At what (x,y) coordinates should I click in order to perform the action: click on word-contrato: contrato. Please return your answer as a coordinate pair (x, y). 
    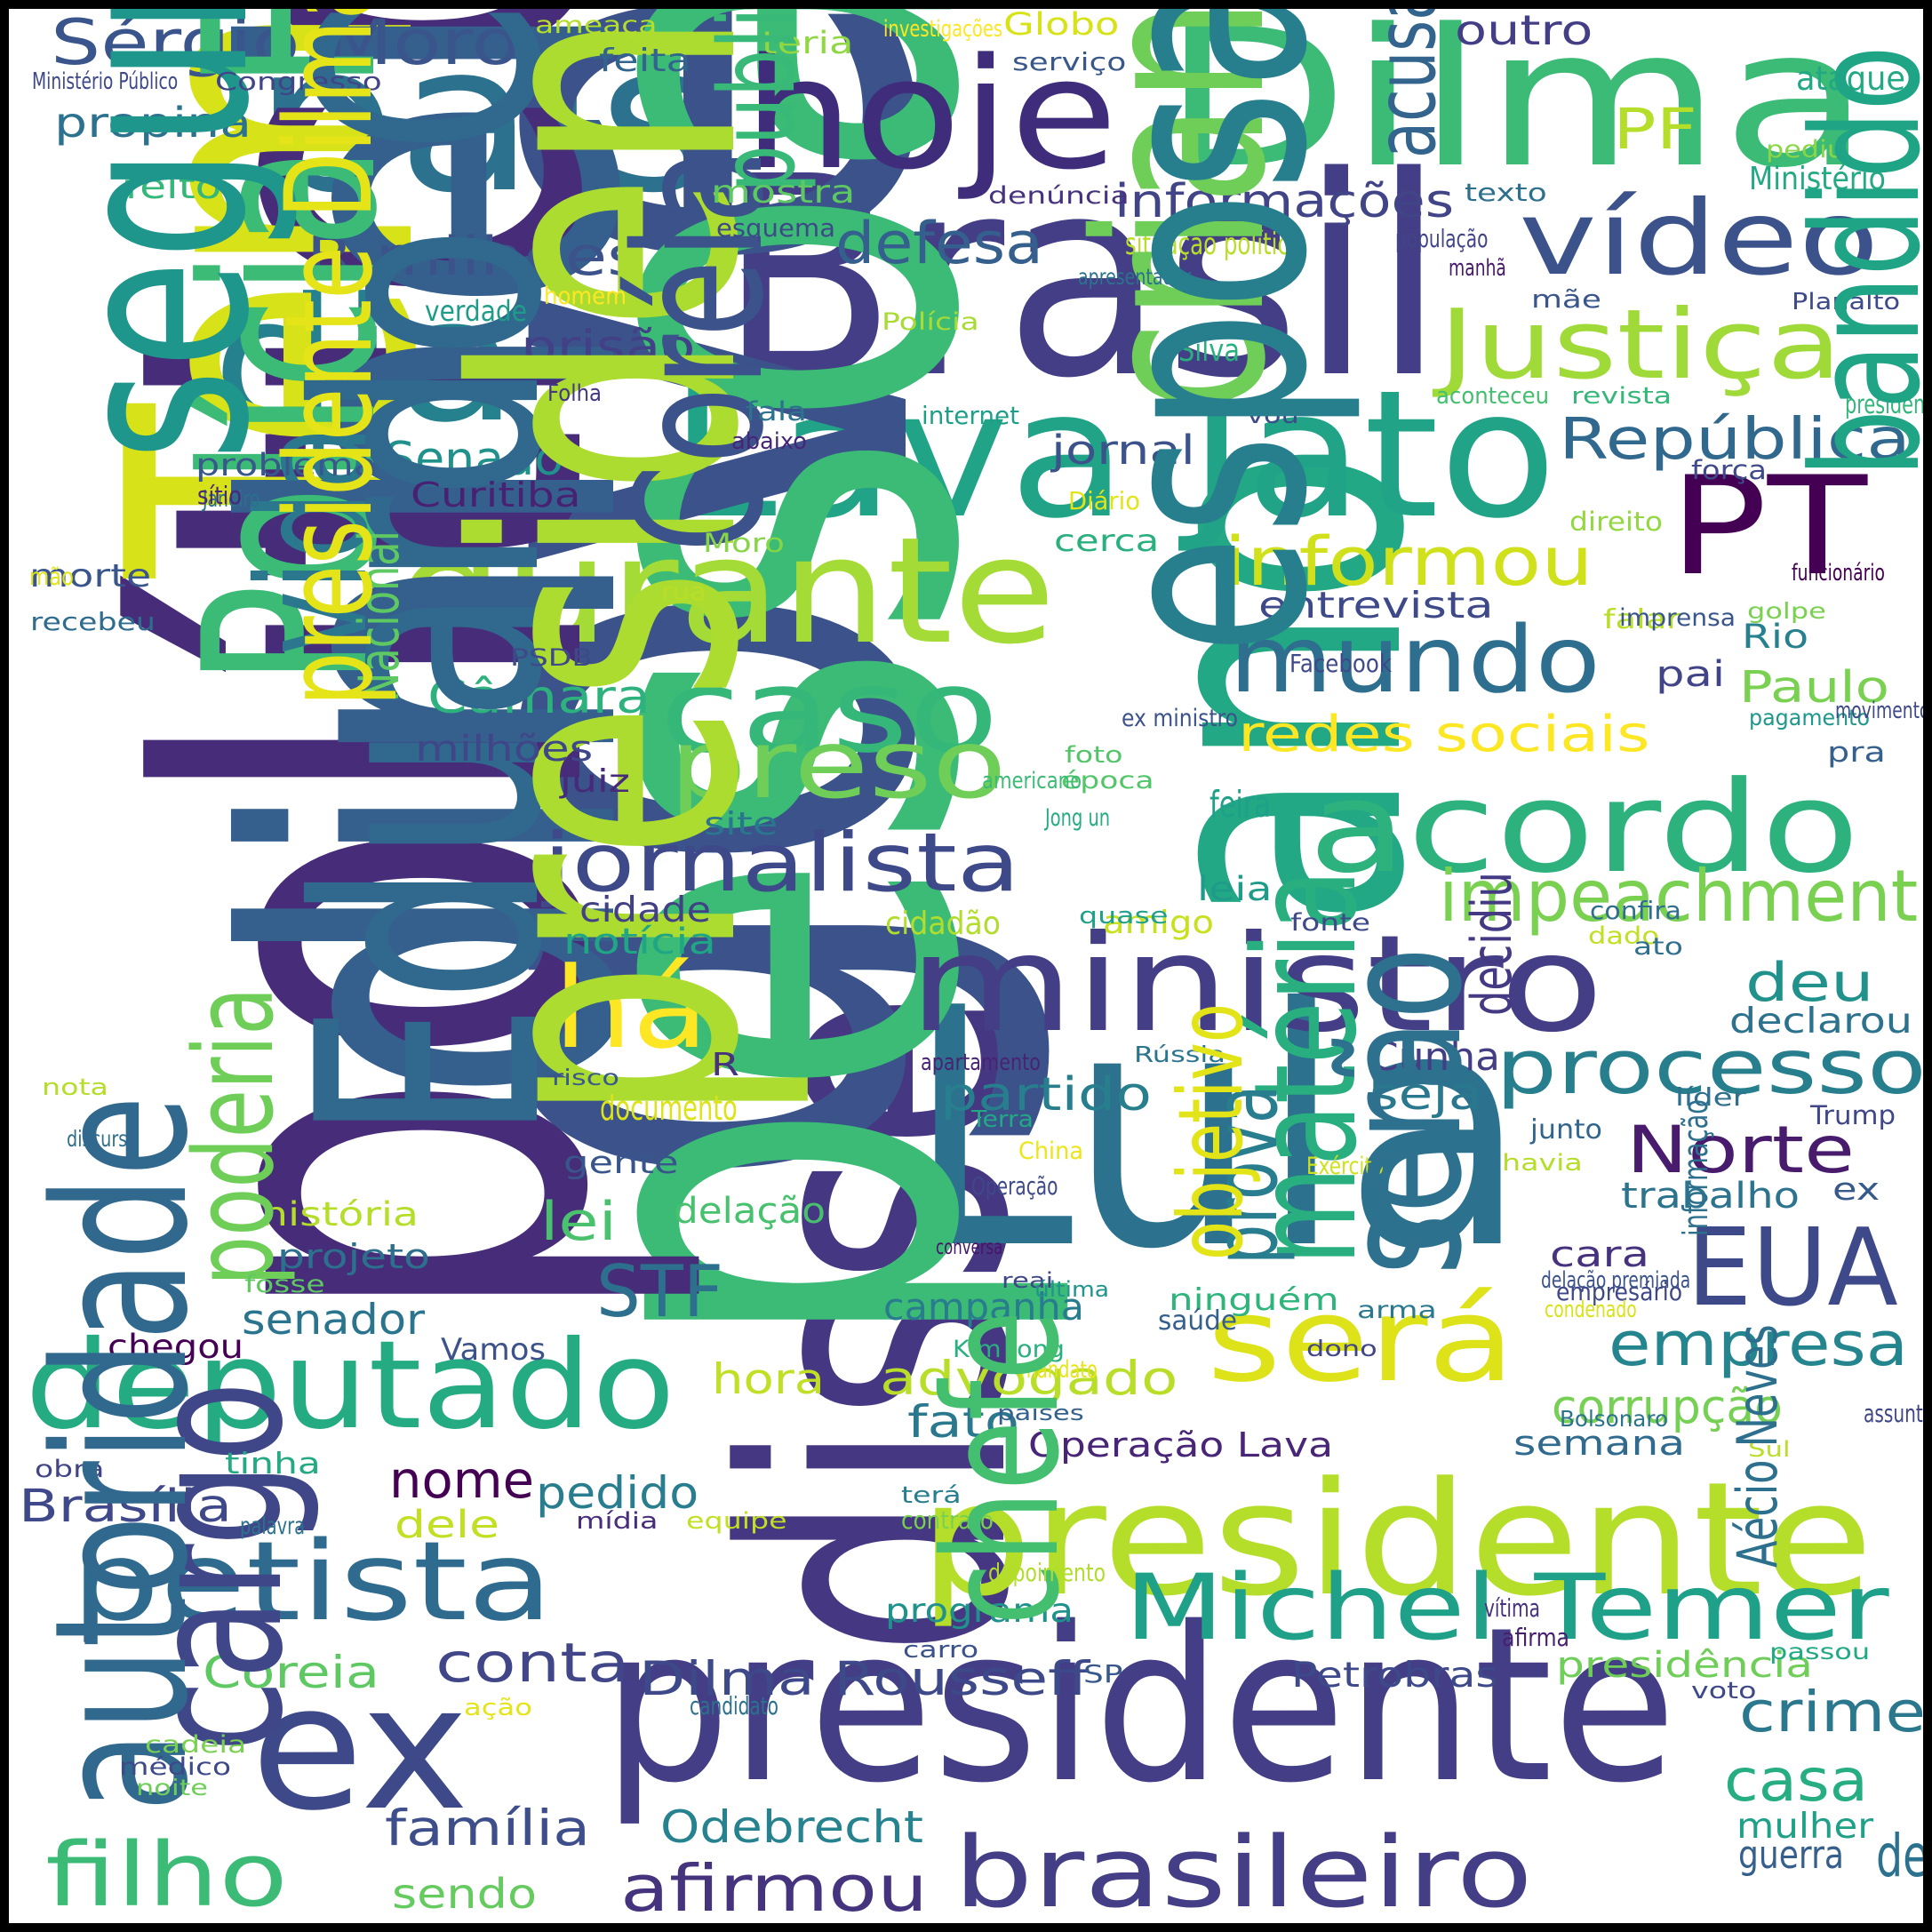
    Looking at the image, I should click on (947, 1520).